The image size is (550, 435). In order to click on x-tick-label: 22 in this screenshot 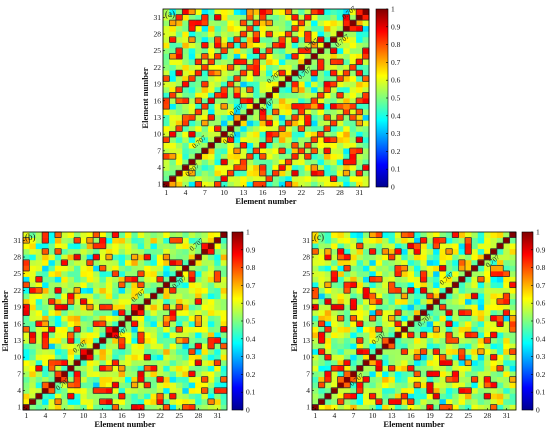, I will do `click(160, 415)`.